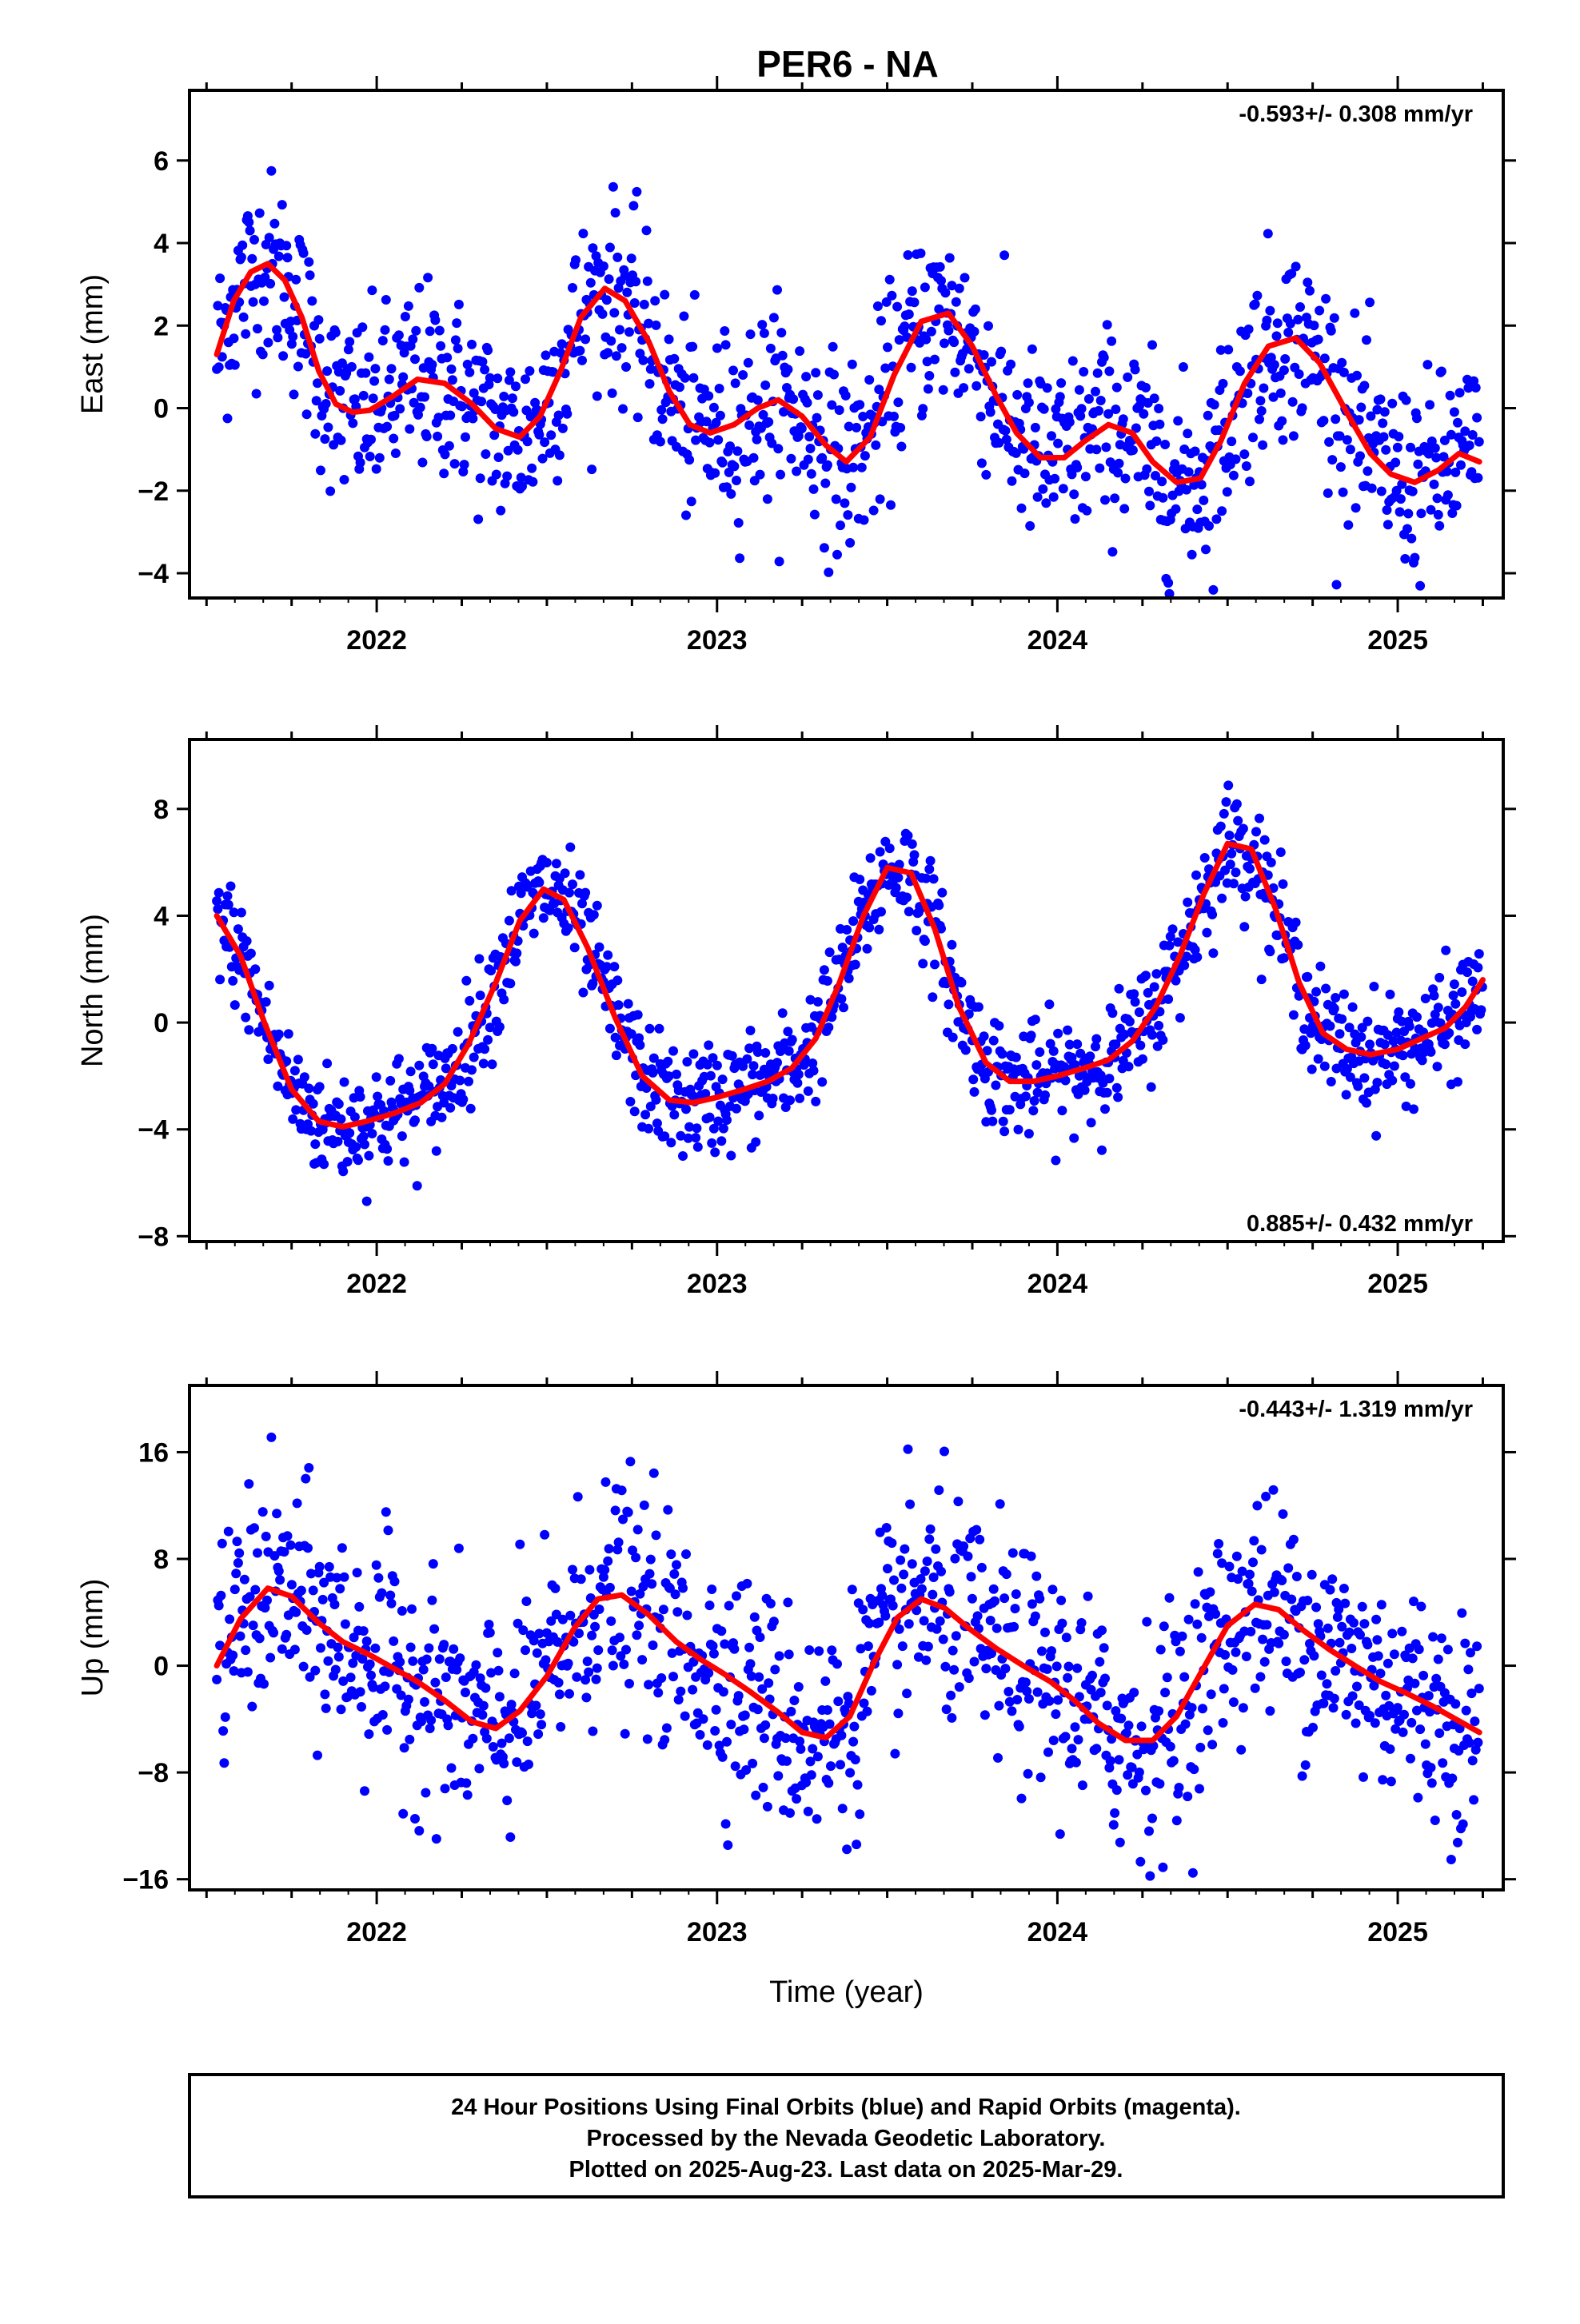 This screenshot has height=2324, width=1580. Describe the element at coordinates (717, 1284) in the screenshot. I see `x-tick-label: 2023` at that location.